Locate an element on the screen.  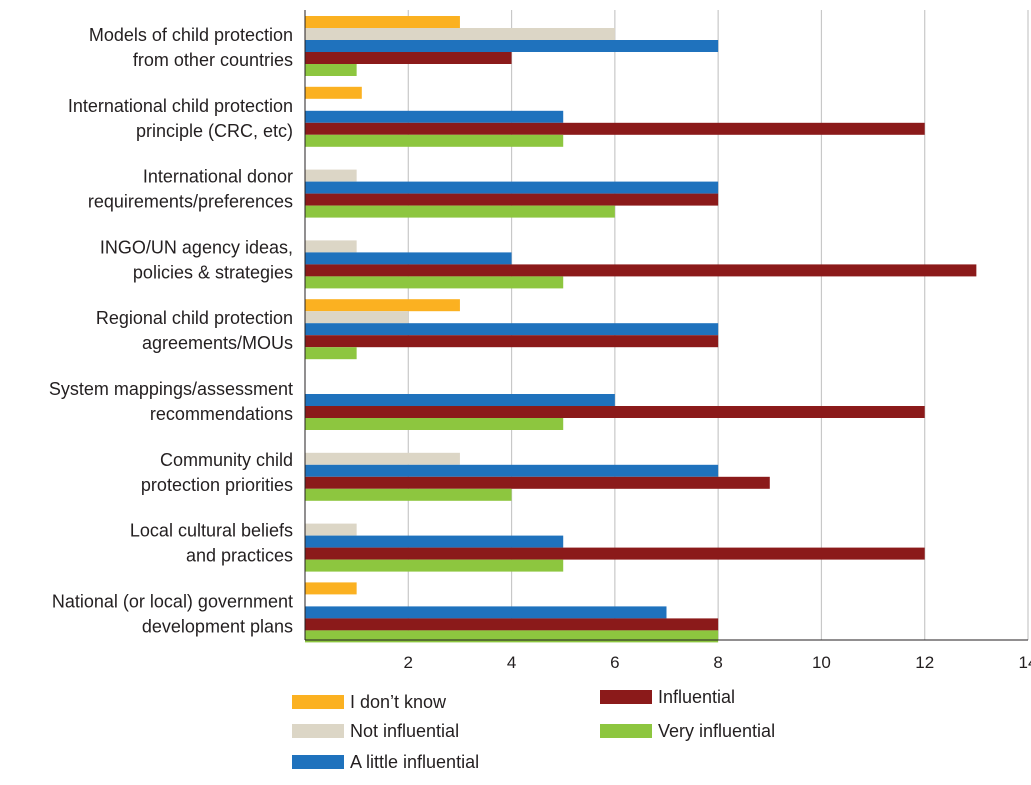
x-tick-label: 8 is located at coordinates (717, 662).